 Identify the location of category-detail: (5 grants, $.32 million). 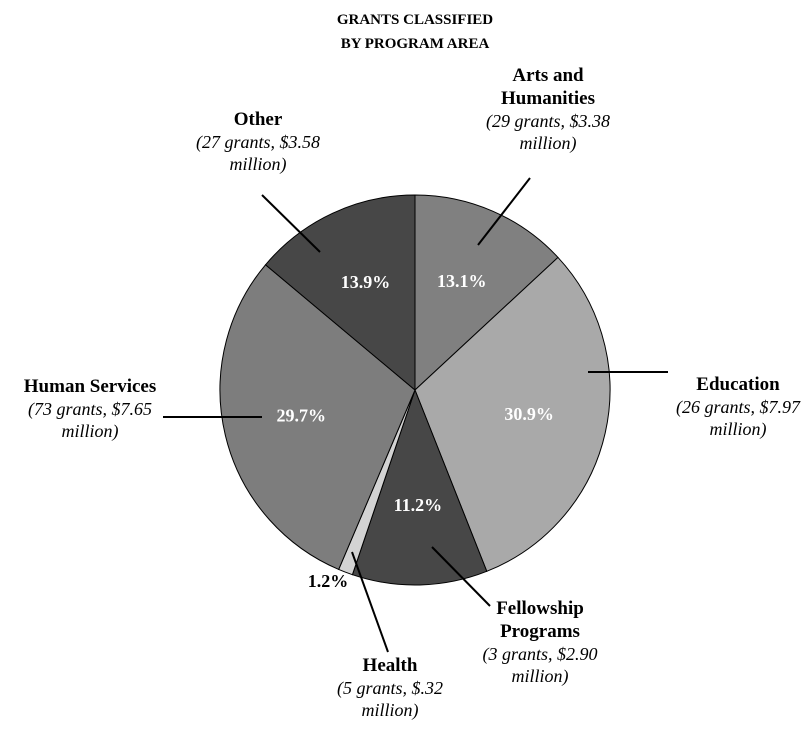
(389, 699).